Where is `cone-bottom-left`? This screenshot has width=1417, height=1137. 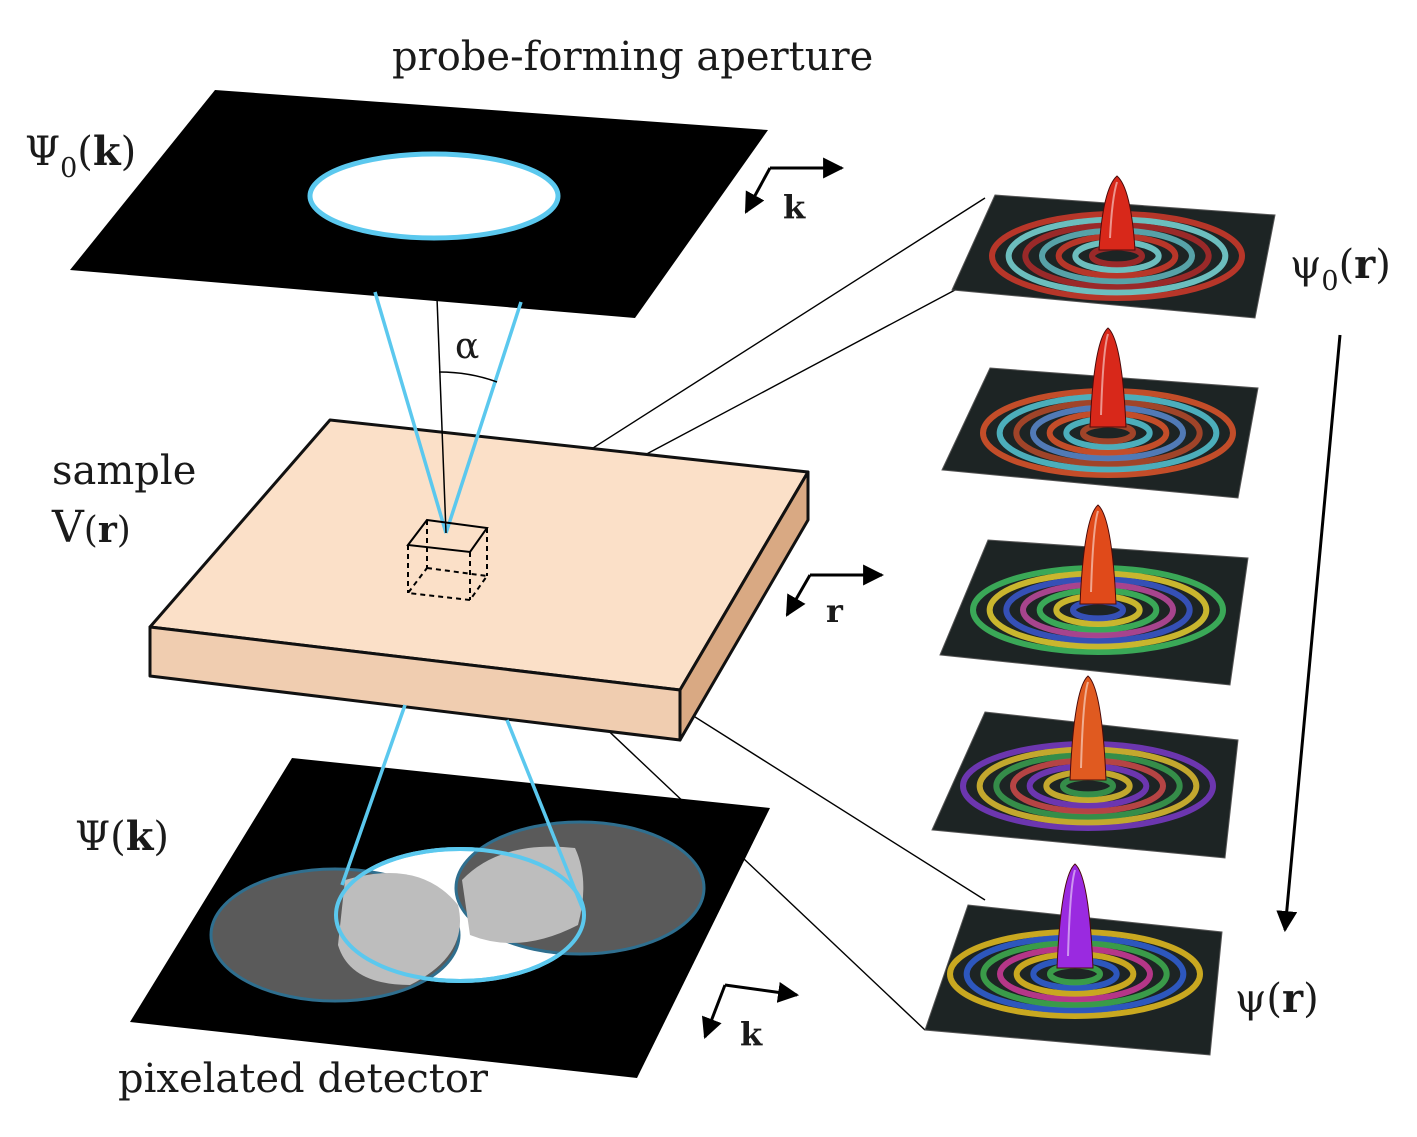 cone-bottom-left is located at coordinates (373, 795).